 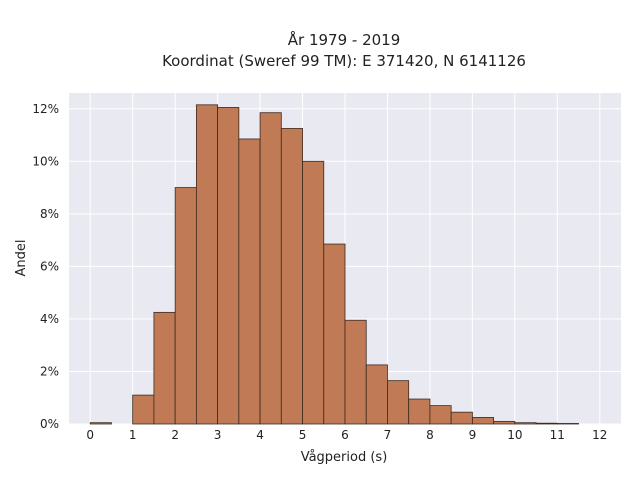 I want to click on chart-title: År 1979 - 2019, so click(x=344, y=39).